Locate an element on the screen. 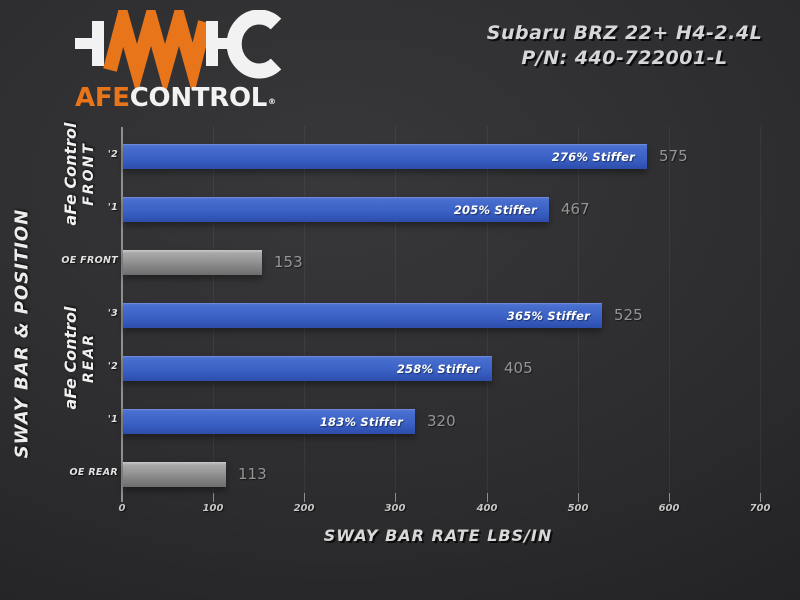  y-tick-label-4: '2 is located at coordinates (112, 366).